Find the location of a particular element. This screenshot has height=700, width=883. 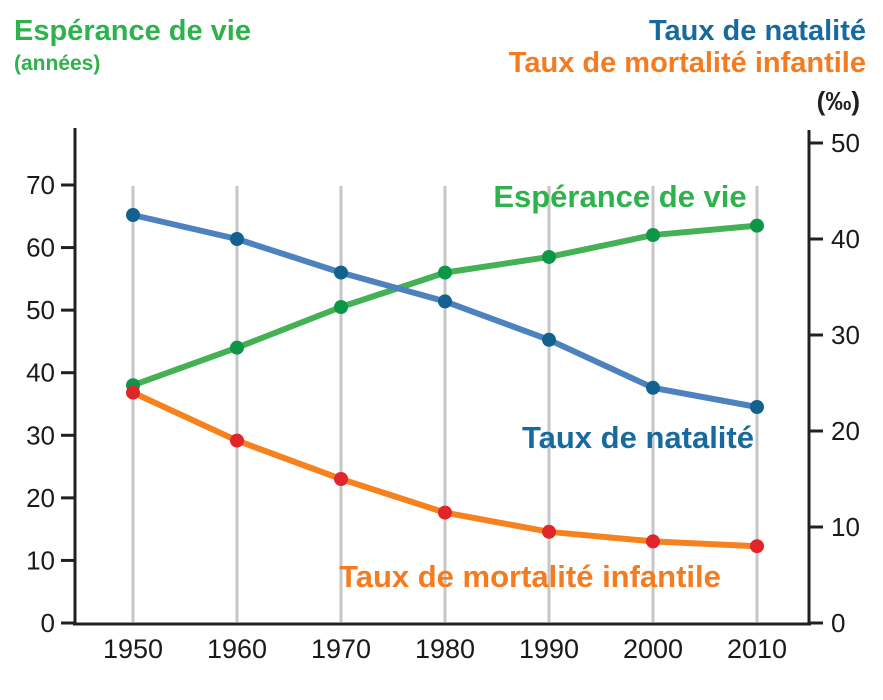

x-tick-label-1980: 1980 is located at coordinates (445, 649).